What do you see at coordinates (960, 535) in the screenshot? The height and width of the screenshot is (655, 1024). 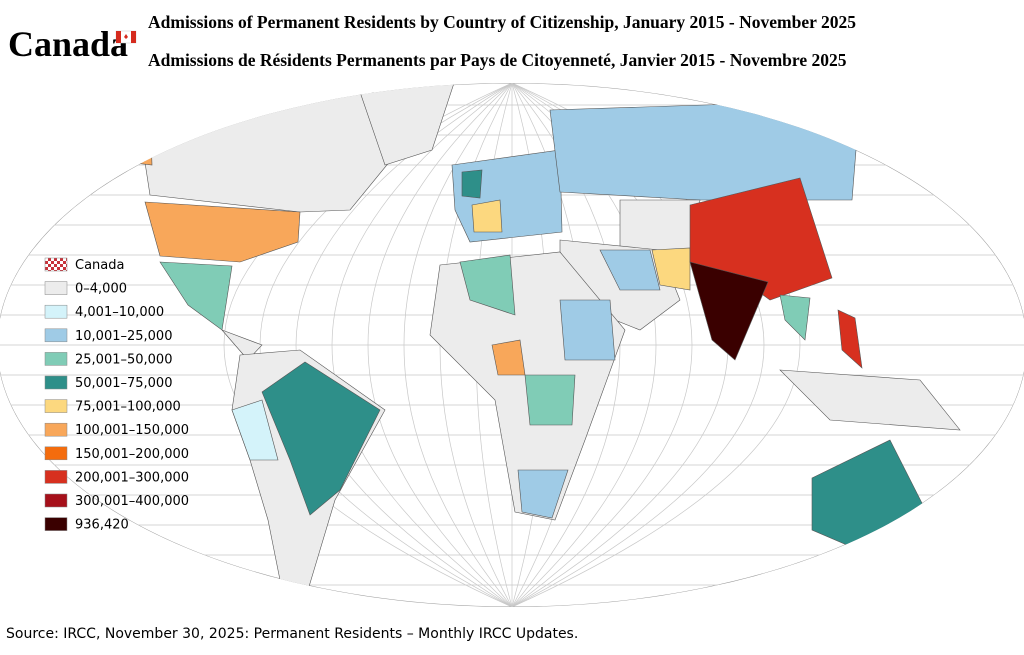 I see `new-zealand` at bounding box center [960, 535].